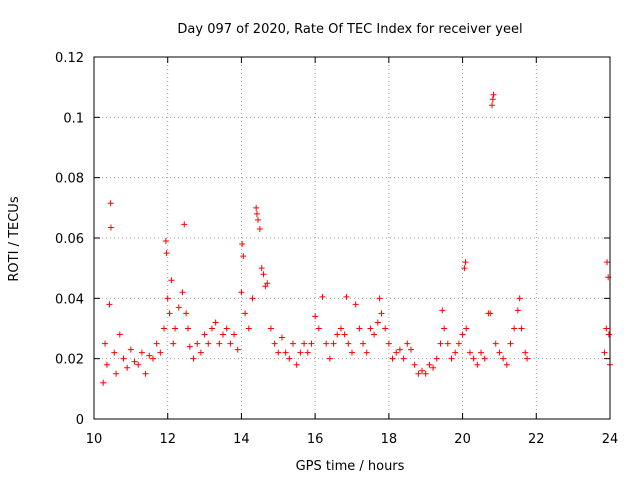  What do you see at coordinates (350, 466) in the screenshot?
I see `x-axis-label: GPS time / hours` at bounding box center [350, 466].